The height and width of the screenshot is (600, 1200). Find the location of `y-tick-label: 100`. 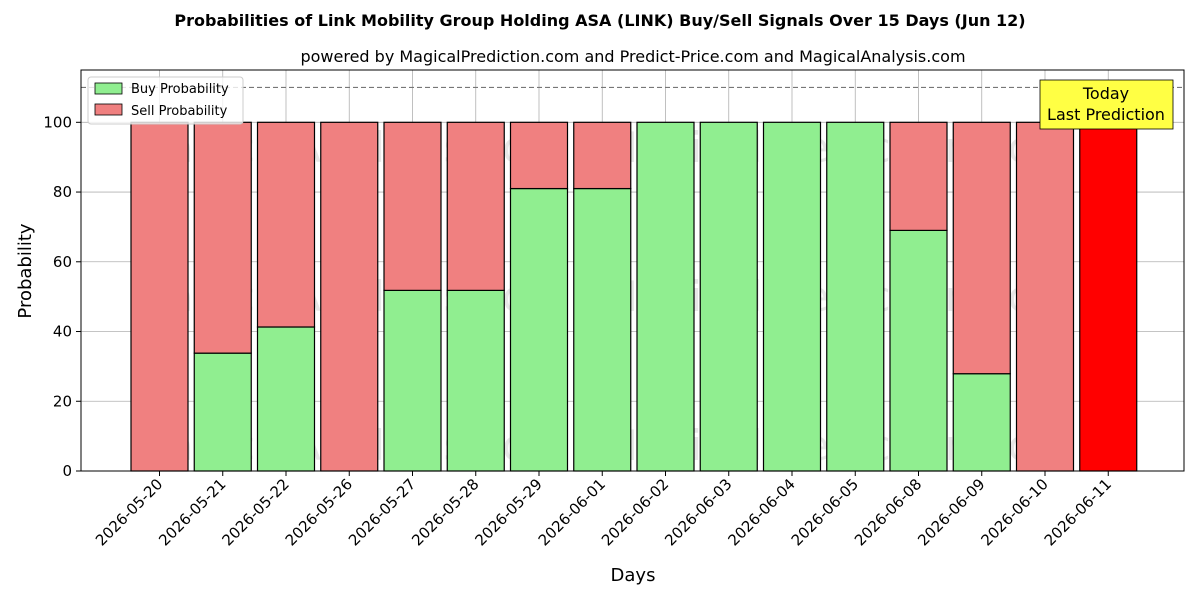

y-tick-label: 100 is located at coordinates (57, 122).